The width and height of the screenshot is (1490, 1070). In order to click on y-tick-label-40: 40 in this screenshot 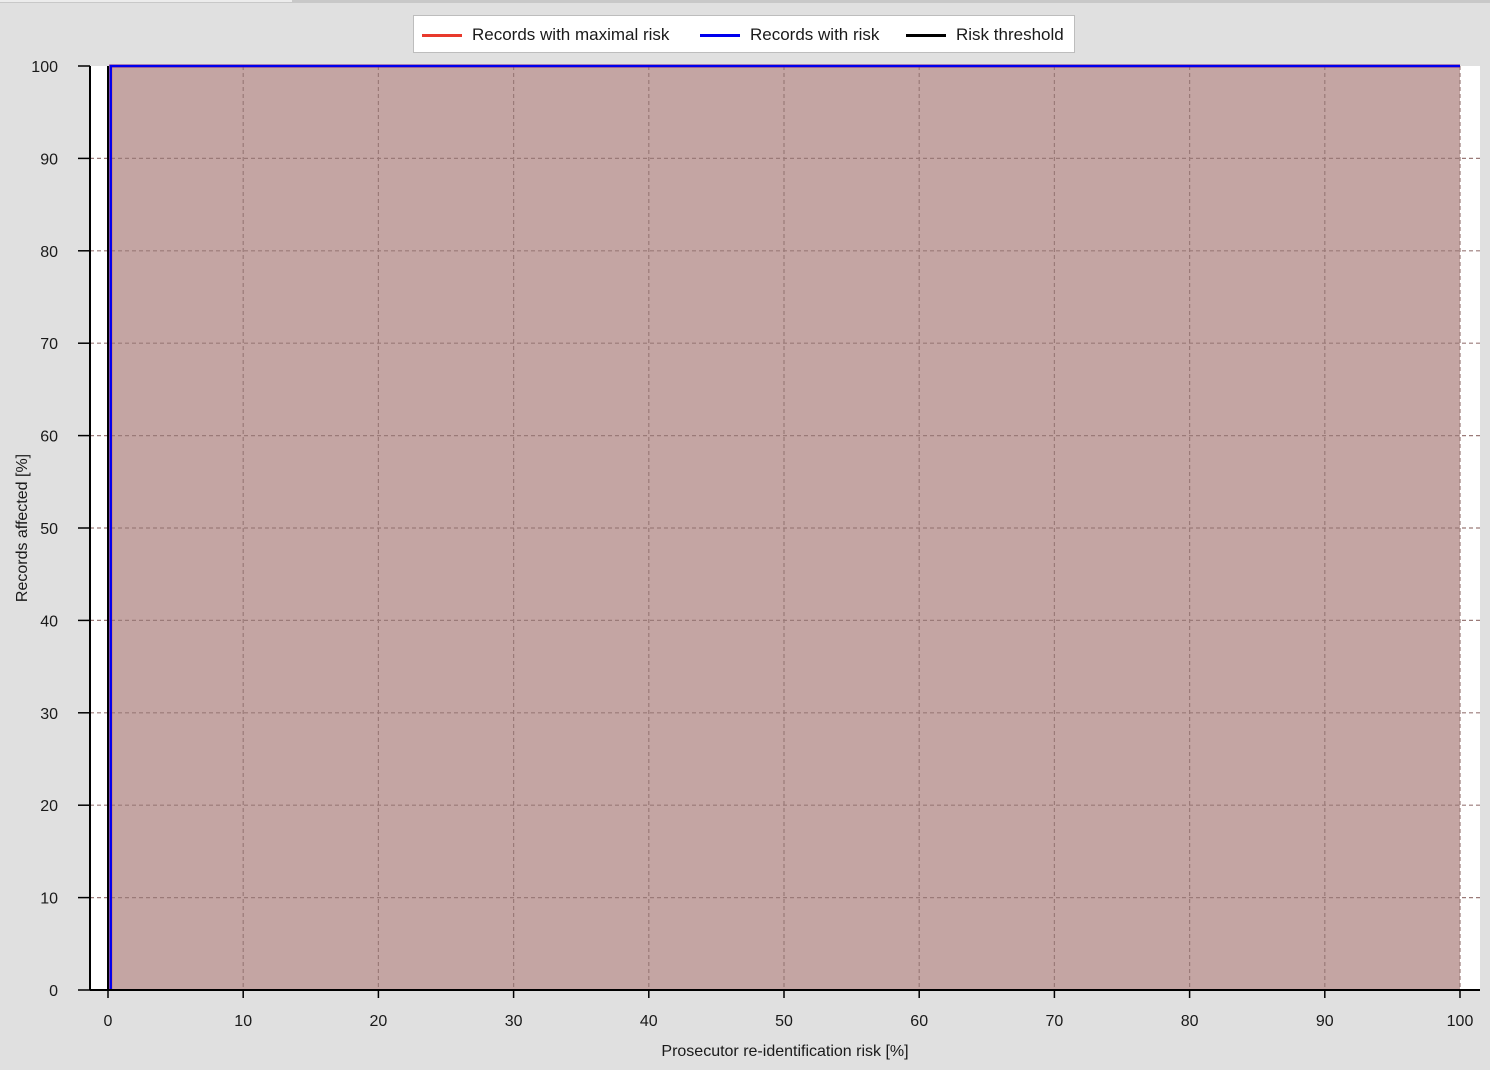, I will do `click(49, 621)`.